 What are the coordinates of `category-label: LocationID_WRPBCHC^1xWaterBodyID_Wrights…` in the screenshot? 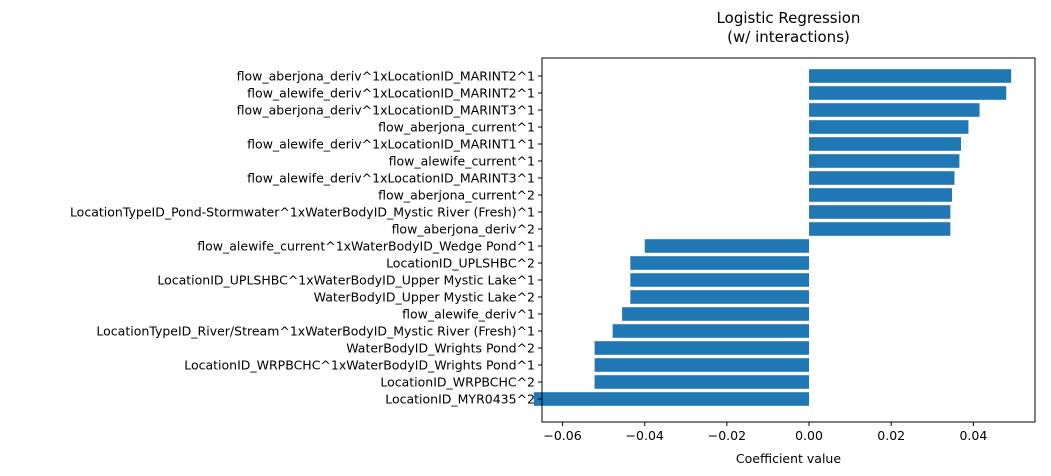 It's located at (359, 365).